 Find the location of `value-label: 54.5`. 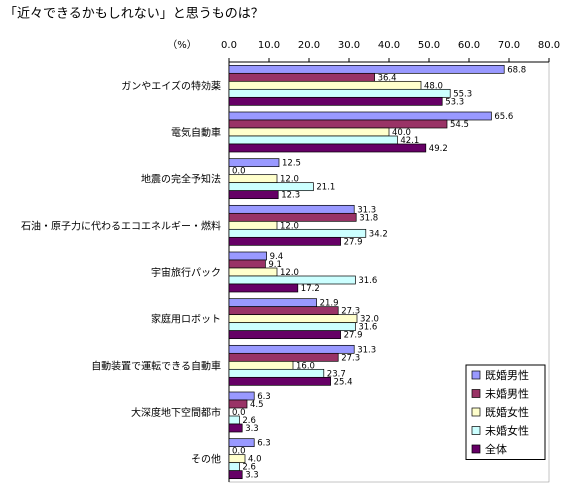

value-label: 54.5 is located at coordinates (459, 125).